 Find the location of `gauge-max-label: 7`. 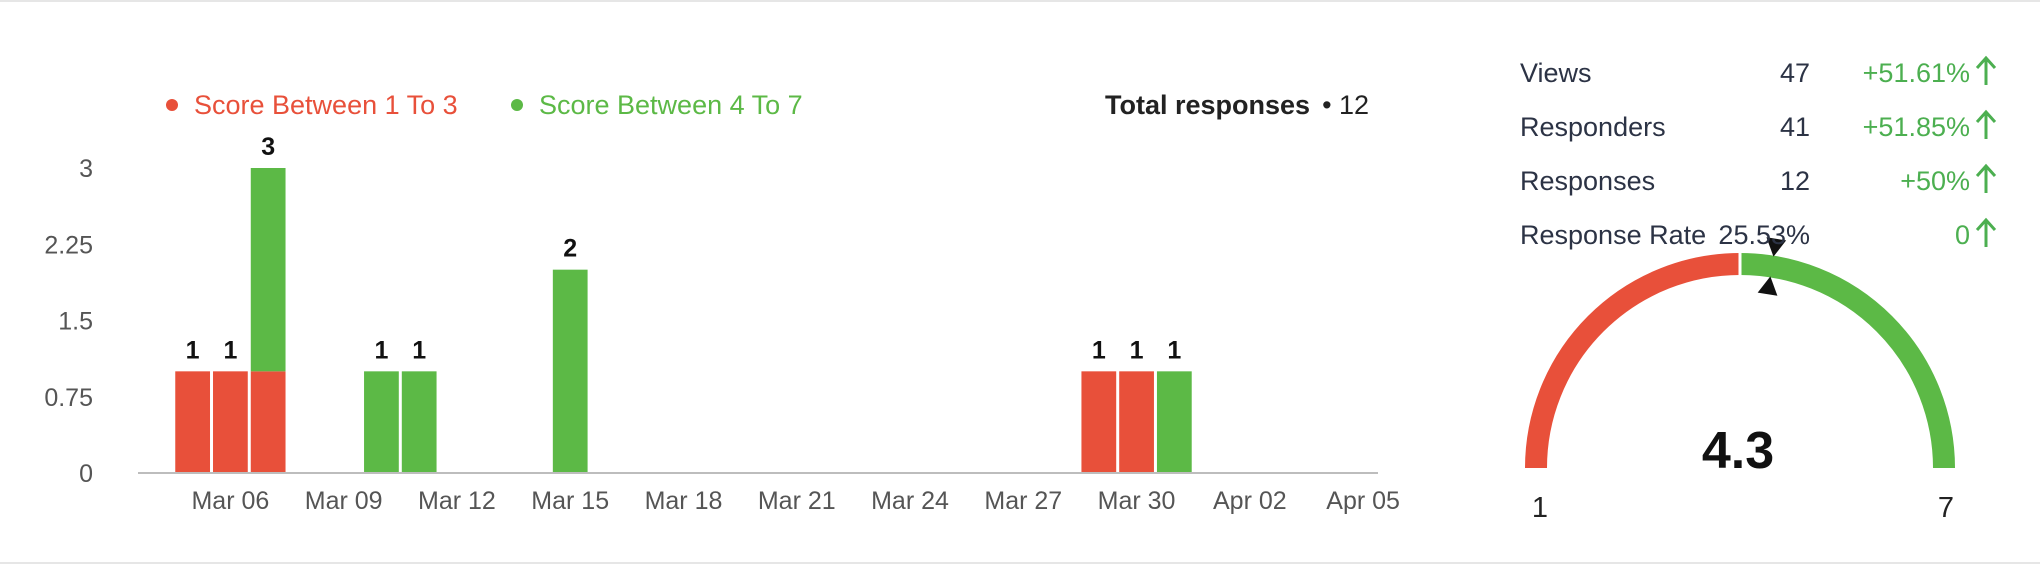

gauge-max-label: 7 is located at coordinates (1946, 508).